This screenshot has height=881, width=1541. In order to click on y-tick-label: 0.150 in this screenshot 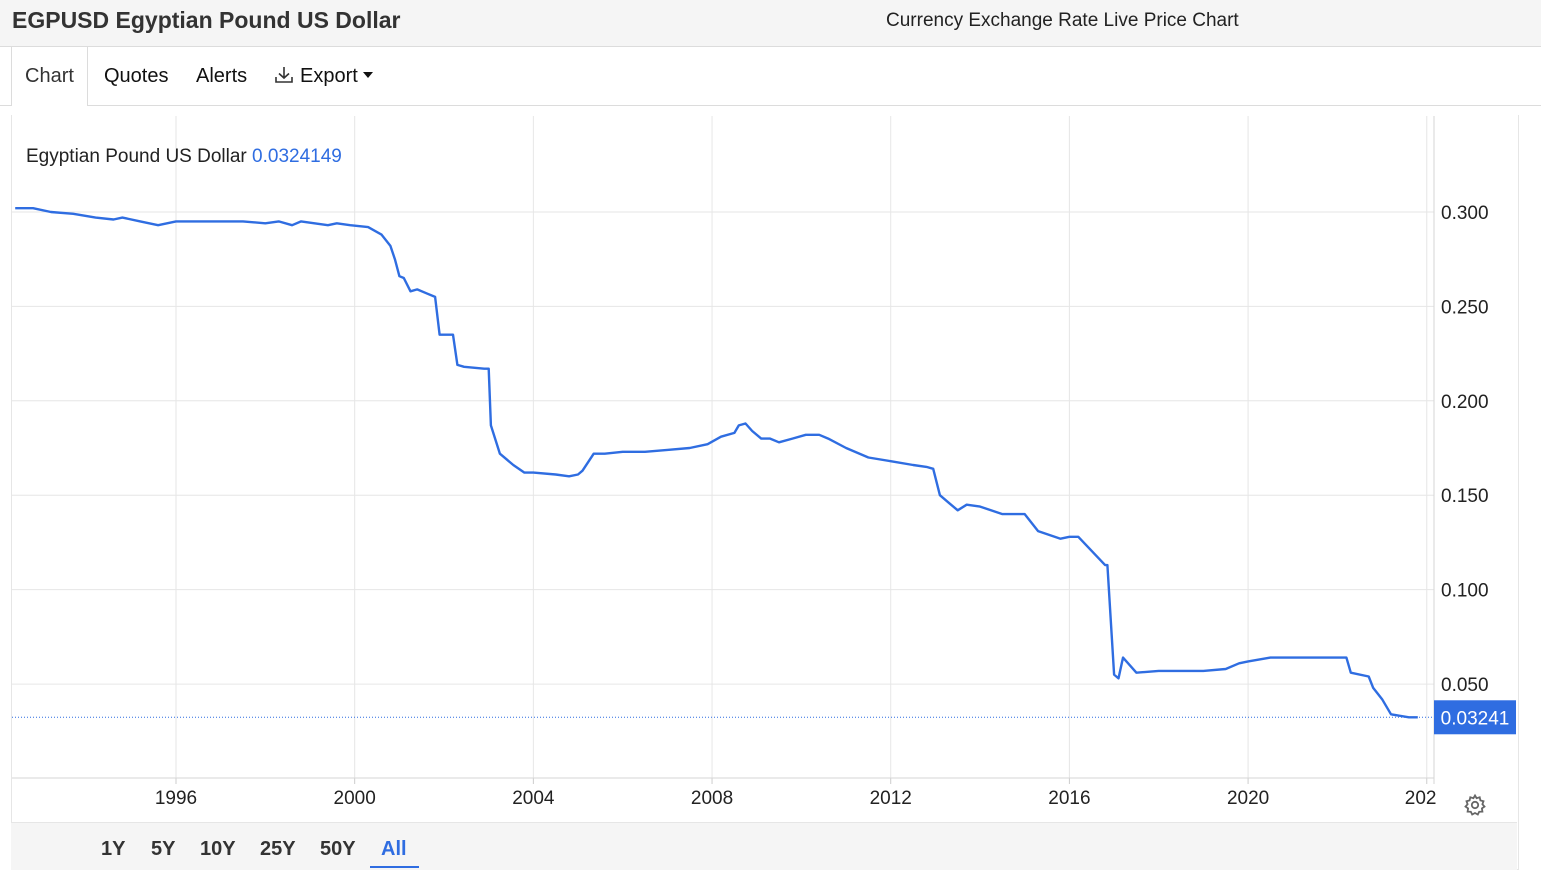, I will do `click(1465, 496)`.